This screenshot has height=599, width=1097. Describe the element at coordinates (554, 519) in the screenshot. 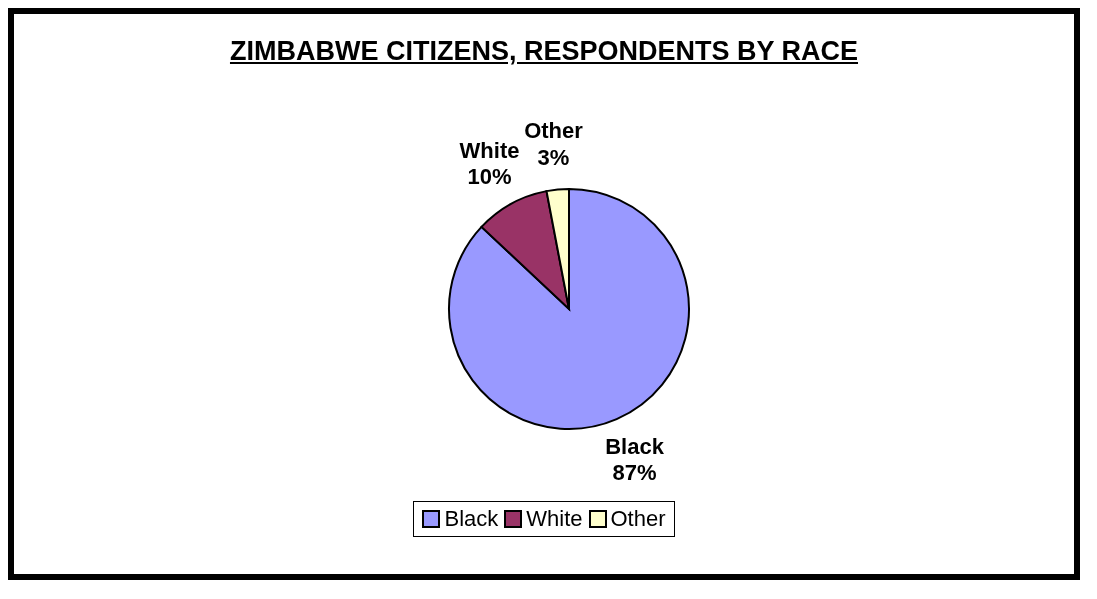

I see `legend-label: White` at that location.